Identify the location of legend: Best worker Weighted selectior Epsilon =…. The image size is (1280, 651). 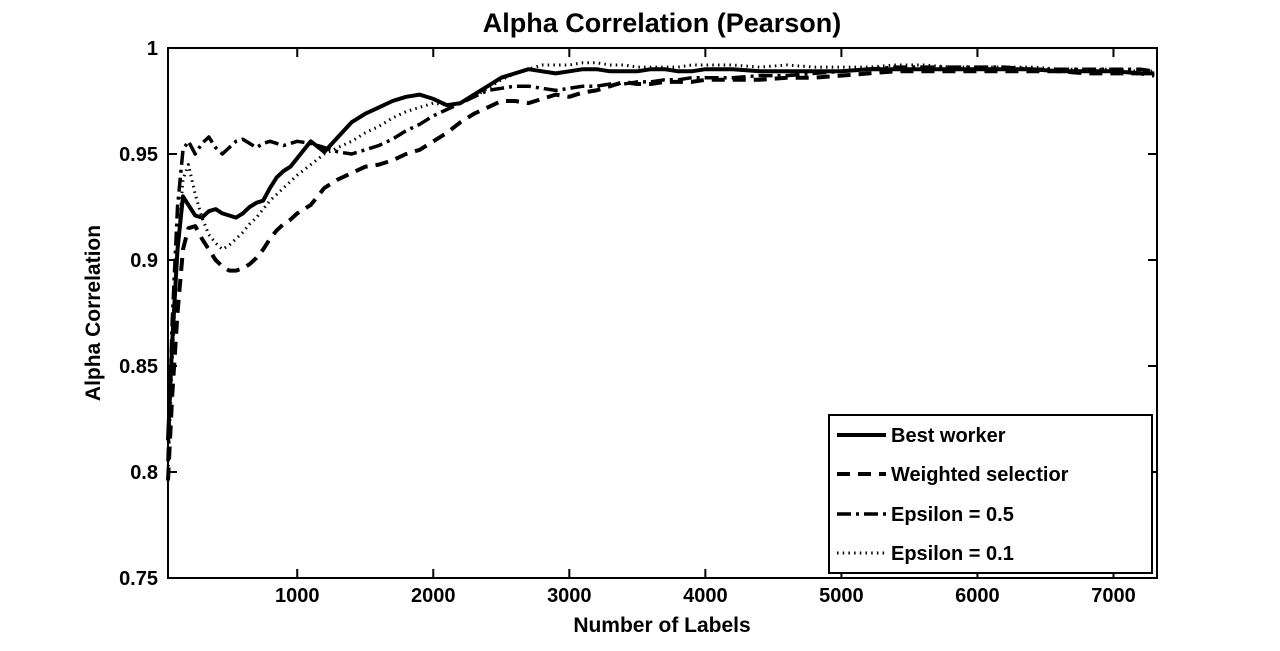
(990, 494).